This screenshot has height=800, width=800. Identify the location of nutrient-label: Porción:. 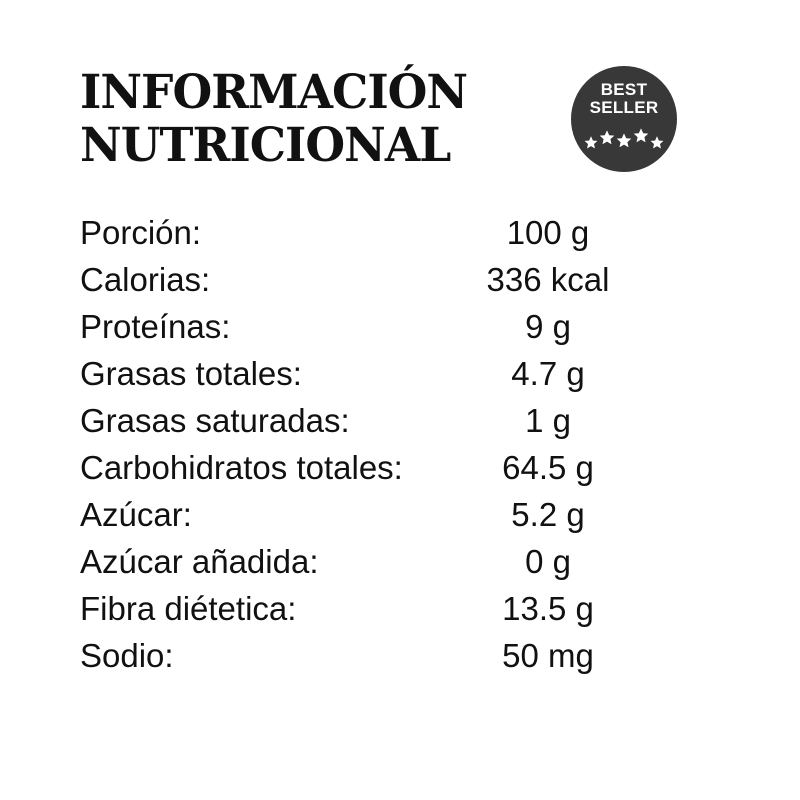
(141, 232).